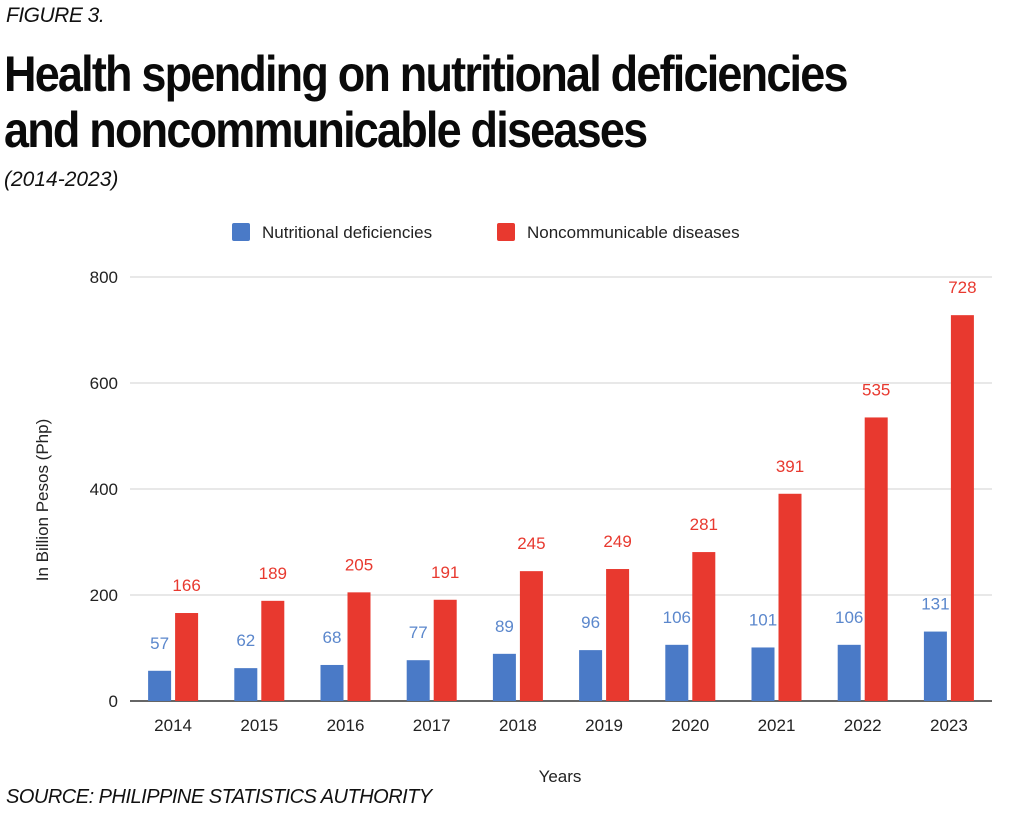 This screenshot has width=1024, height=815. I want to click on y-tick-label: 200, so click(104, 595).